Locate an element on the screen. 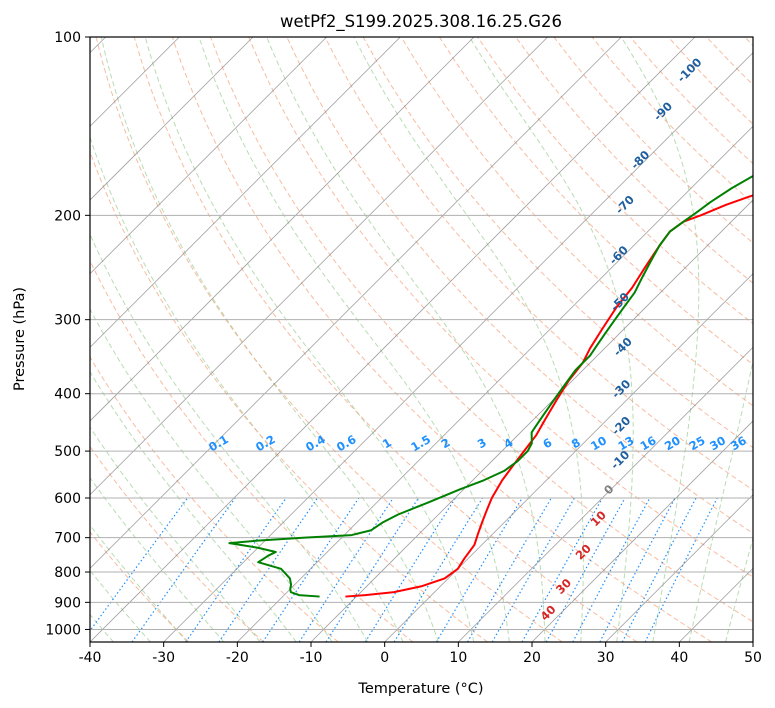  x-tick-label: 30 is located at coordinates (606, 658).